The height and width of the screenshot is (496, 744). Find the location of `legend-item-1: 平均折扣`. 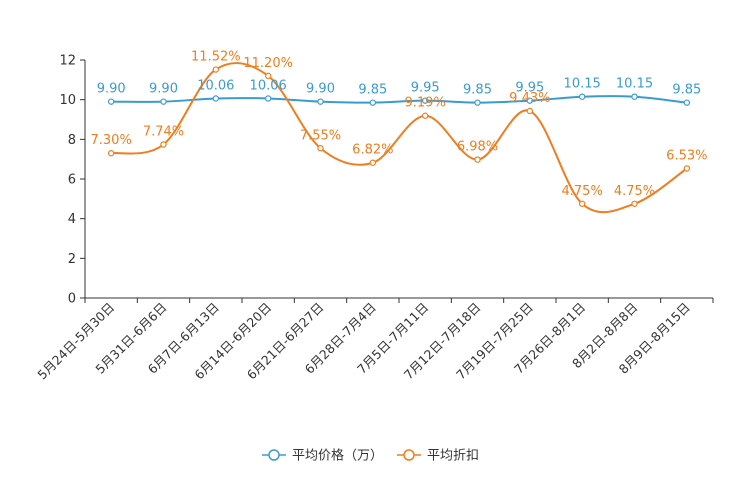

legend-item-1: 平均折扣 is located at coordinates (438, 456).